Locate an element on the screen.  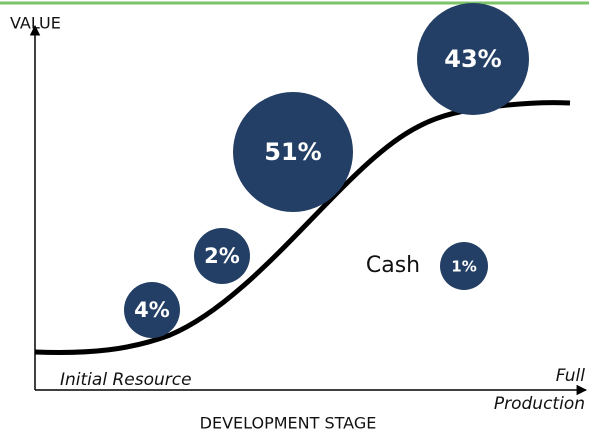
bubble-label: 43% is located at coordinates (472, 59).